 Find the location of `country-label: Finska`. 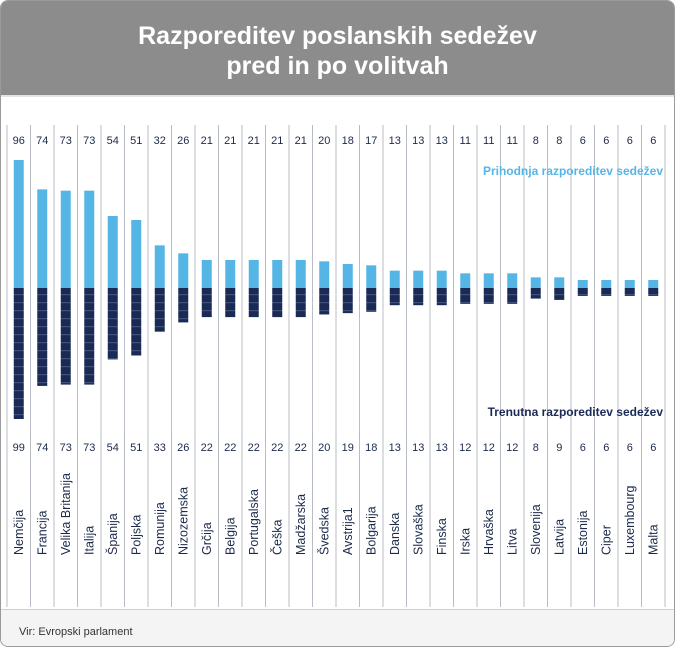

country-label: Finska is located at coordinates (442, 536).